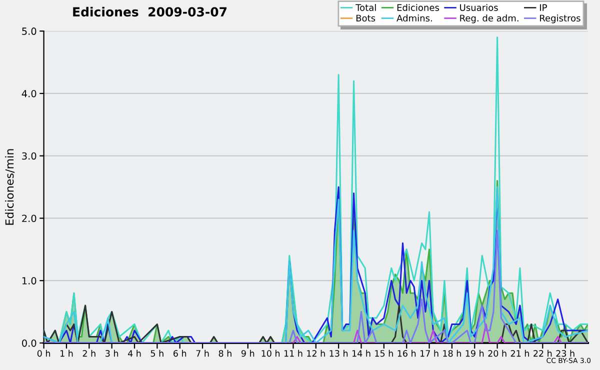 The height and width of the screenshot is (370, 600). I want to click on x-tick-label: 17 h, so click(429, 353).